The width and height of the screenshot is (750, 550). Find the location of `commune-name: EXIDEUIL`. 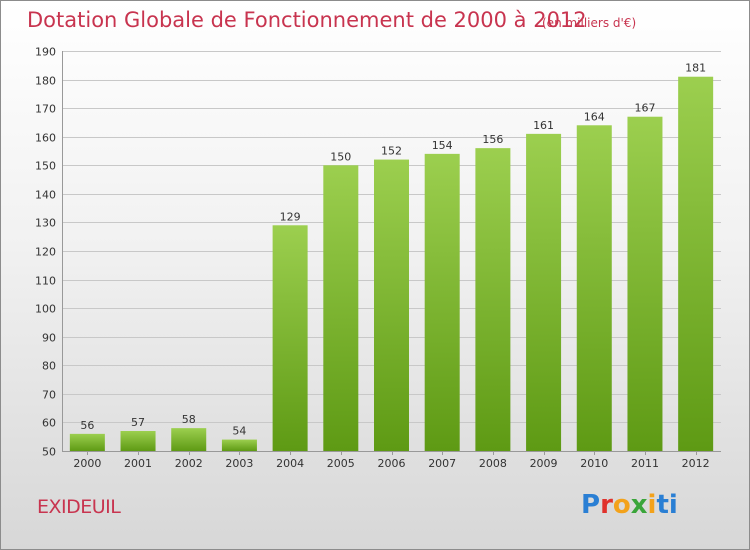

commune-name: EXIDEUIL is located at coordinates (79, 507).